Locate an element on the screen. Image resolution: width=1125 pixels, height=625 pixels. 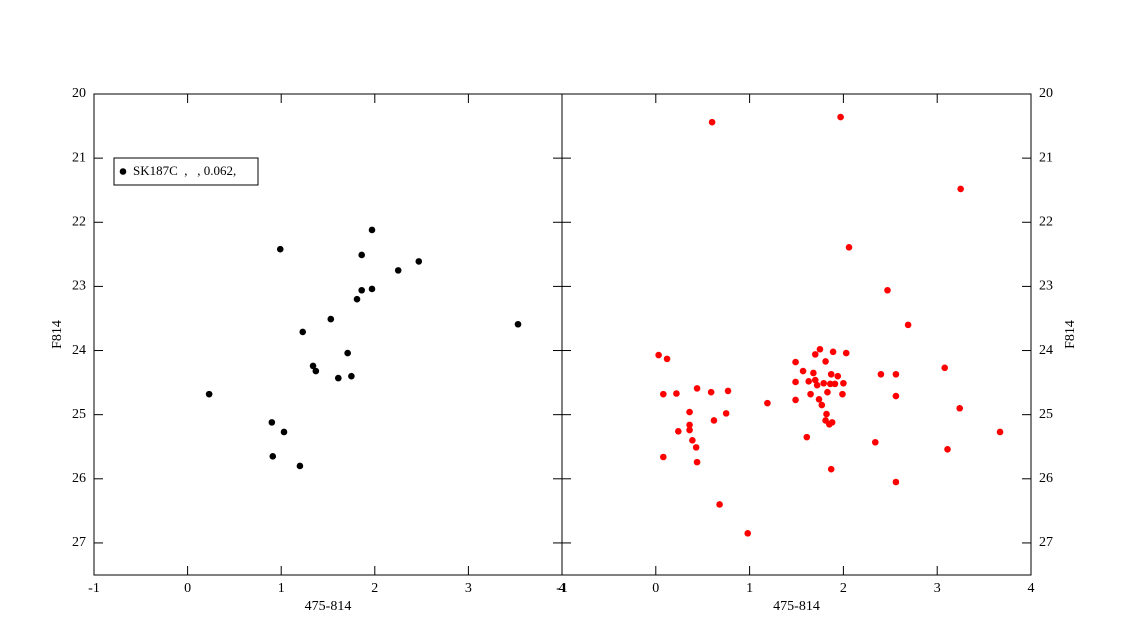
x-axis-label: 475-814 is located at coordinates (796, 606).